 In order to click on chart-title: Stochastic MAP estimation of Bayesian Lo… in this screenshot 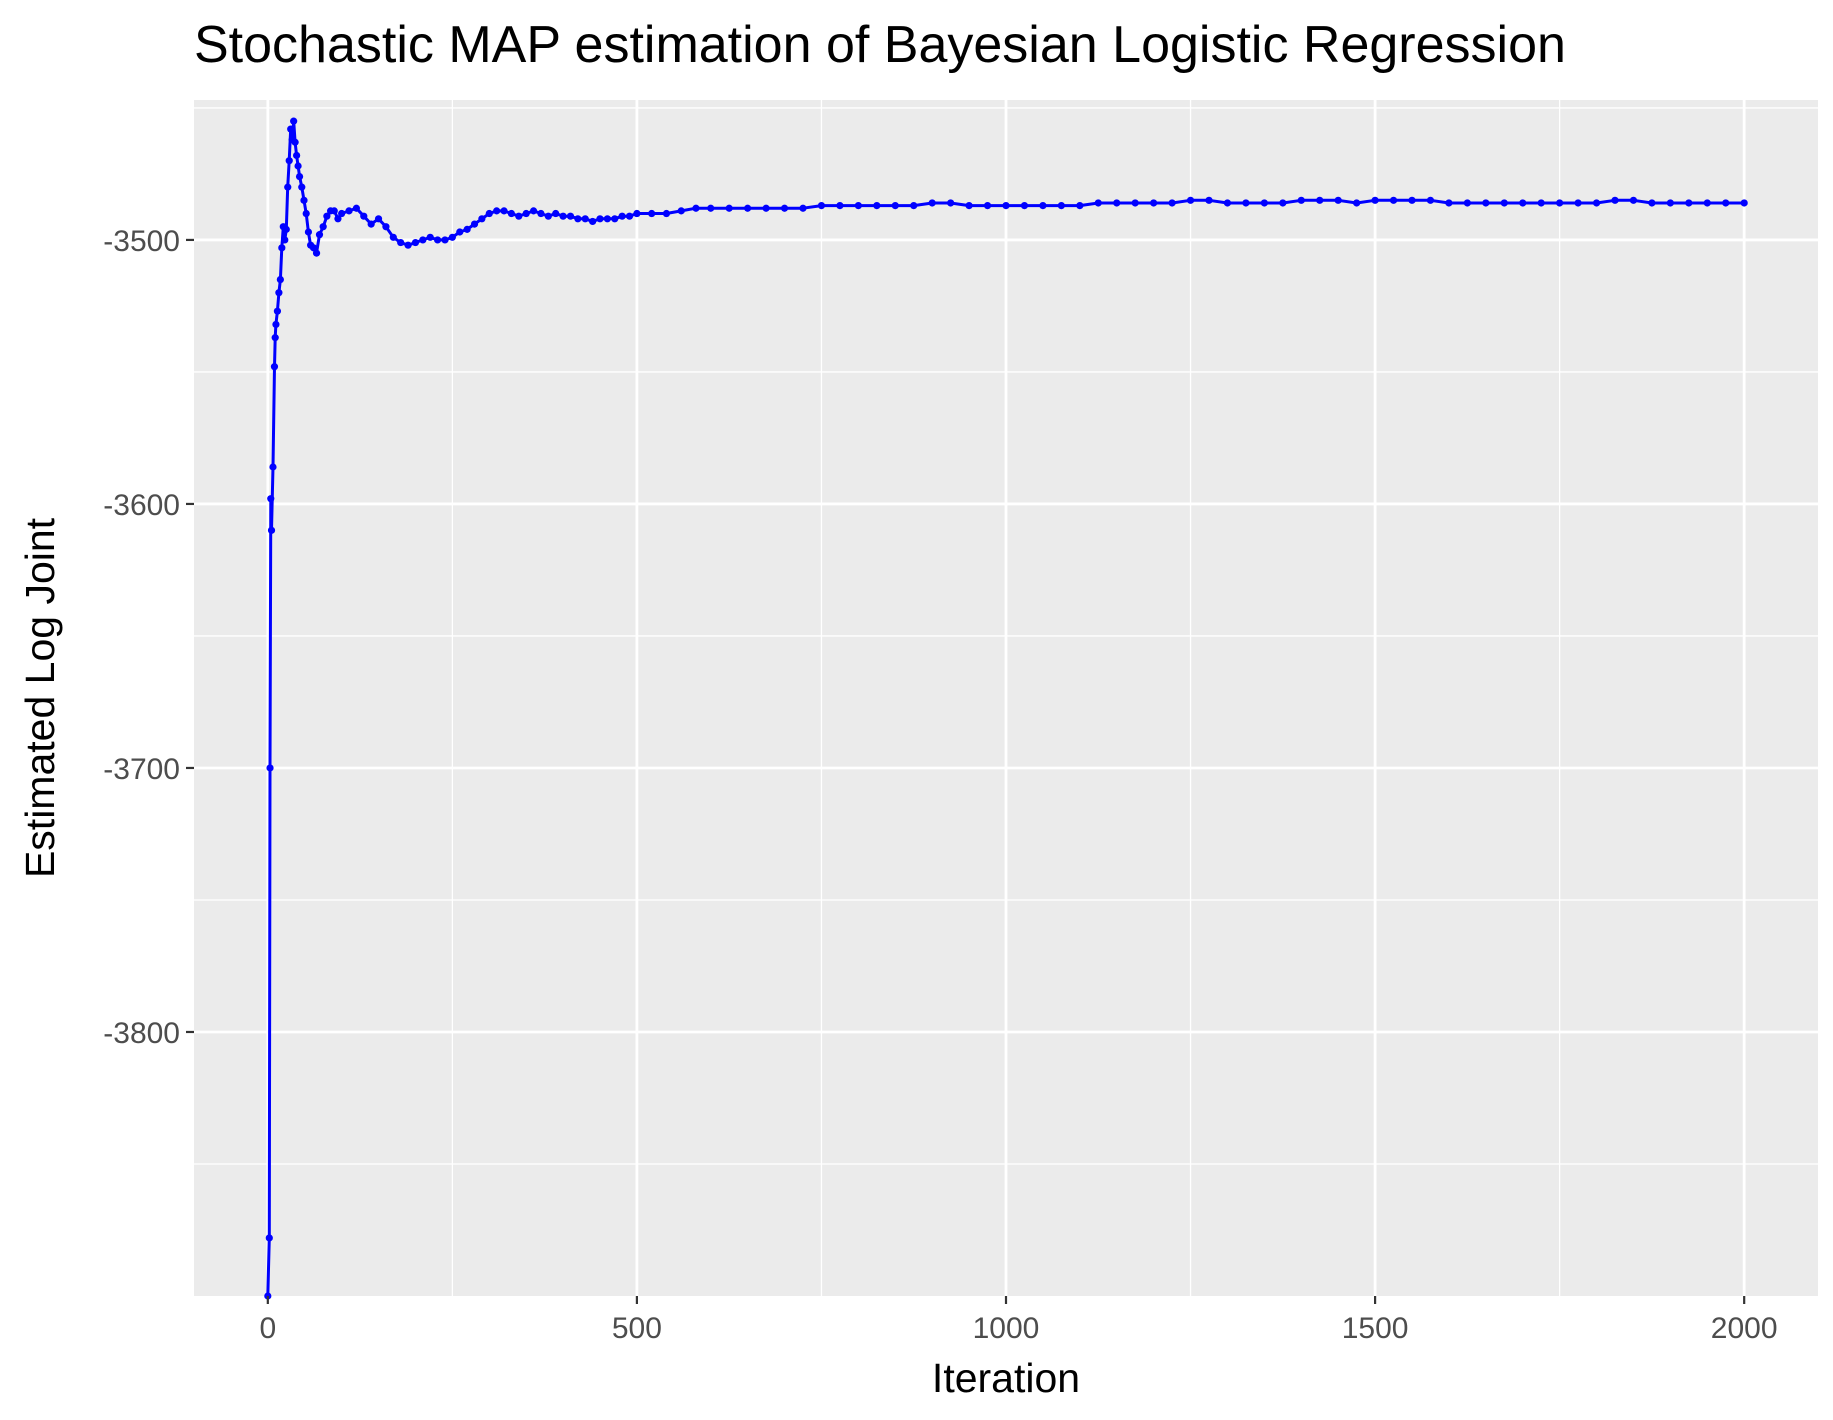, I will do `click(880, 45)`.